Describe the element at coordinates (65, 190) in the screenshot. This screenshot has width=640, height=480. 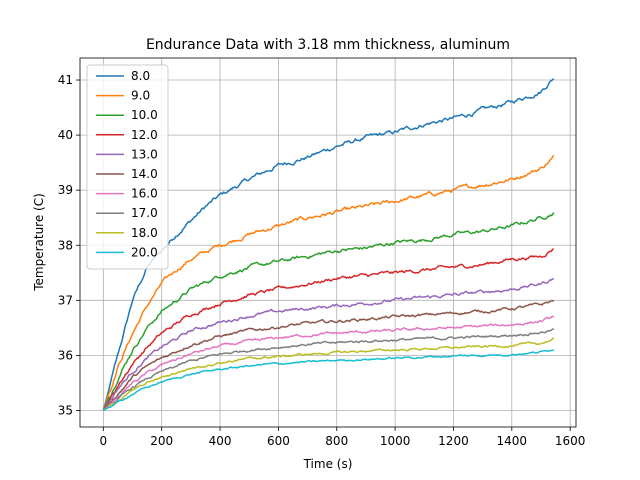
I see `y-tick-label: 39` at that location.